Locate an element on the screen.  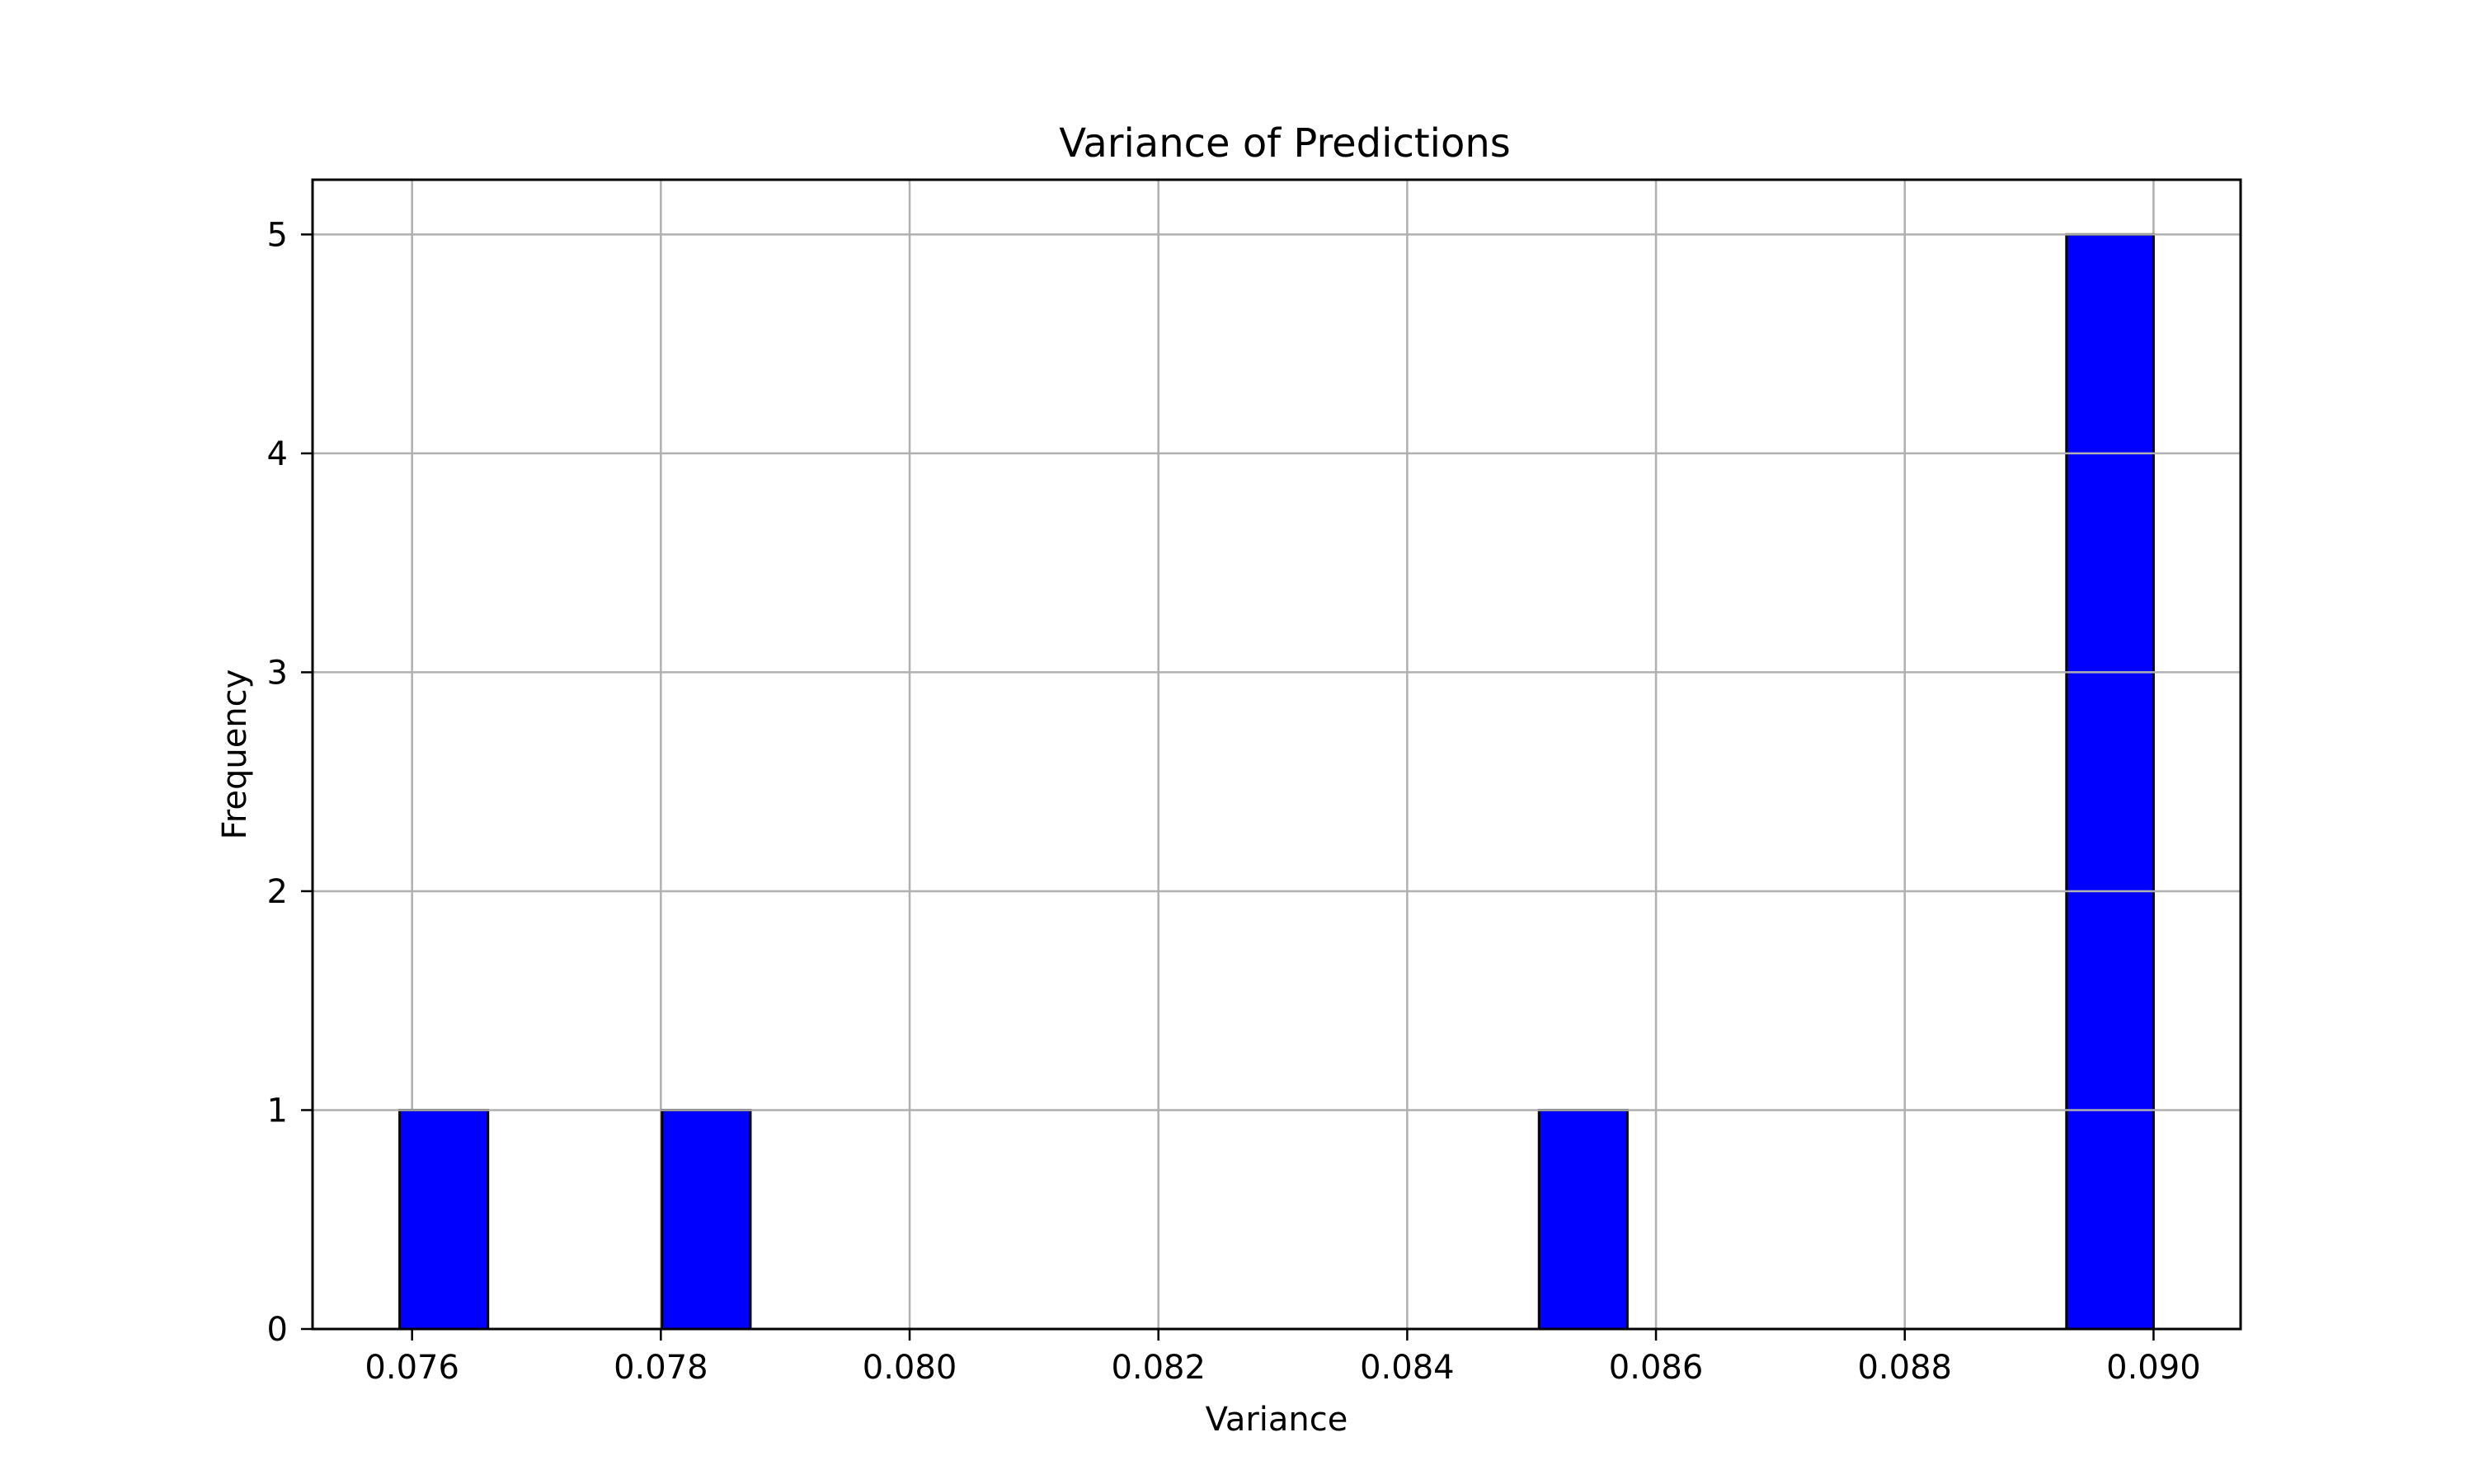
x-tick-label: 0.078 is located at coordinates (661, 1368).